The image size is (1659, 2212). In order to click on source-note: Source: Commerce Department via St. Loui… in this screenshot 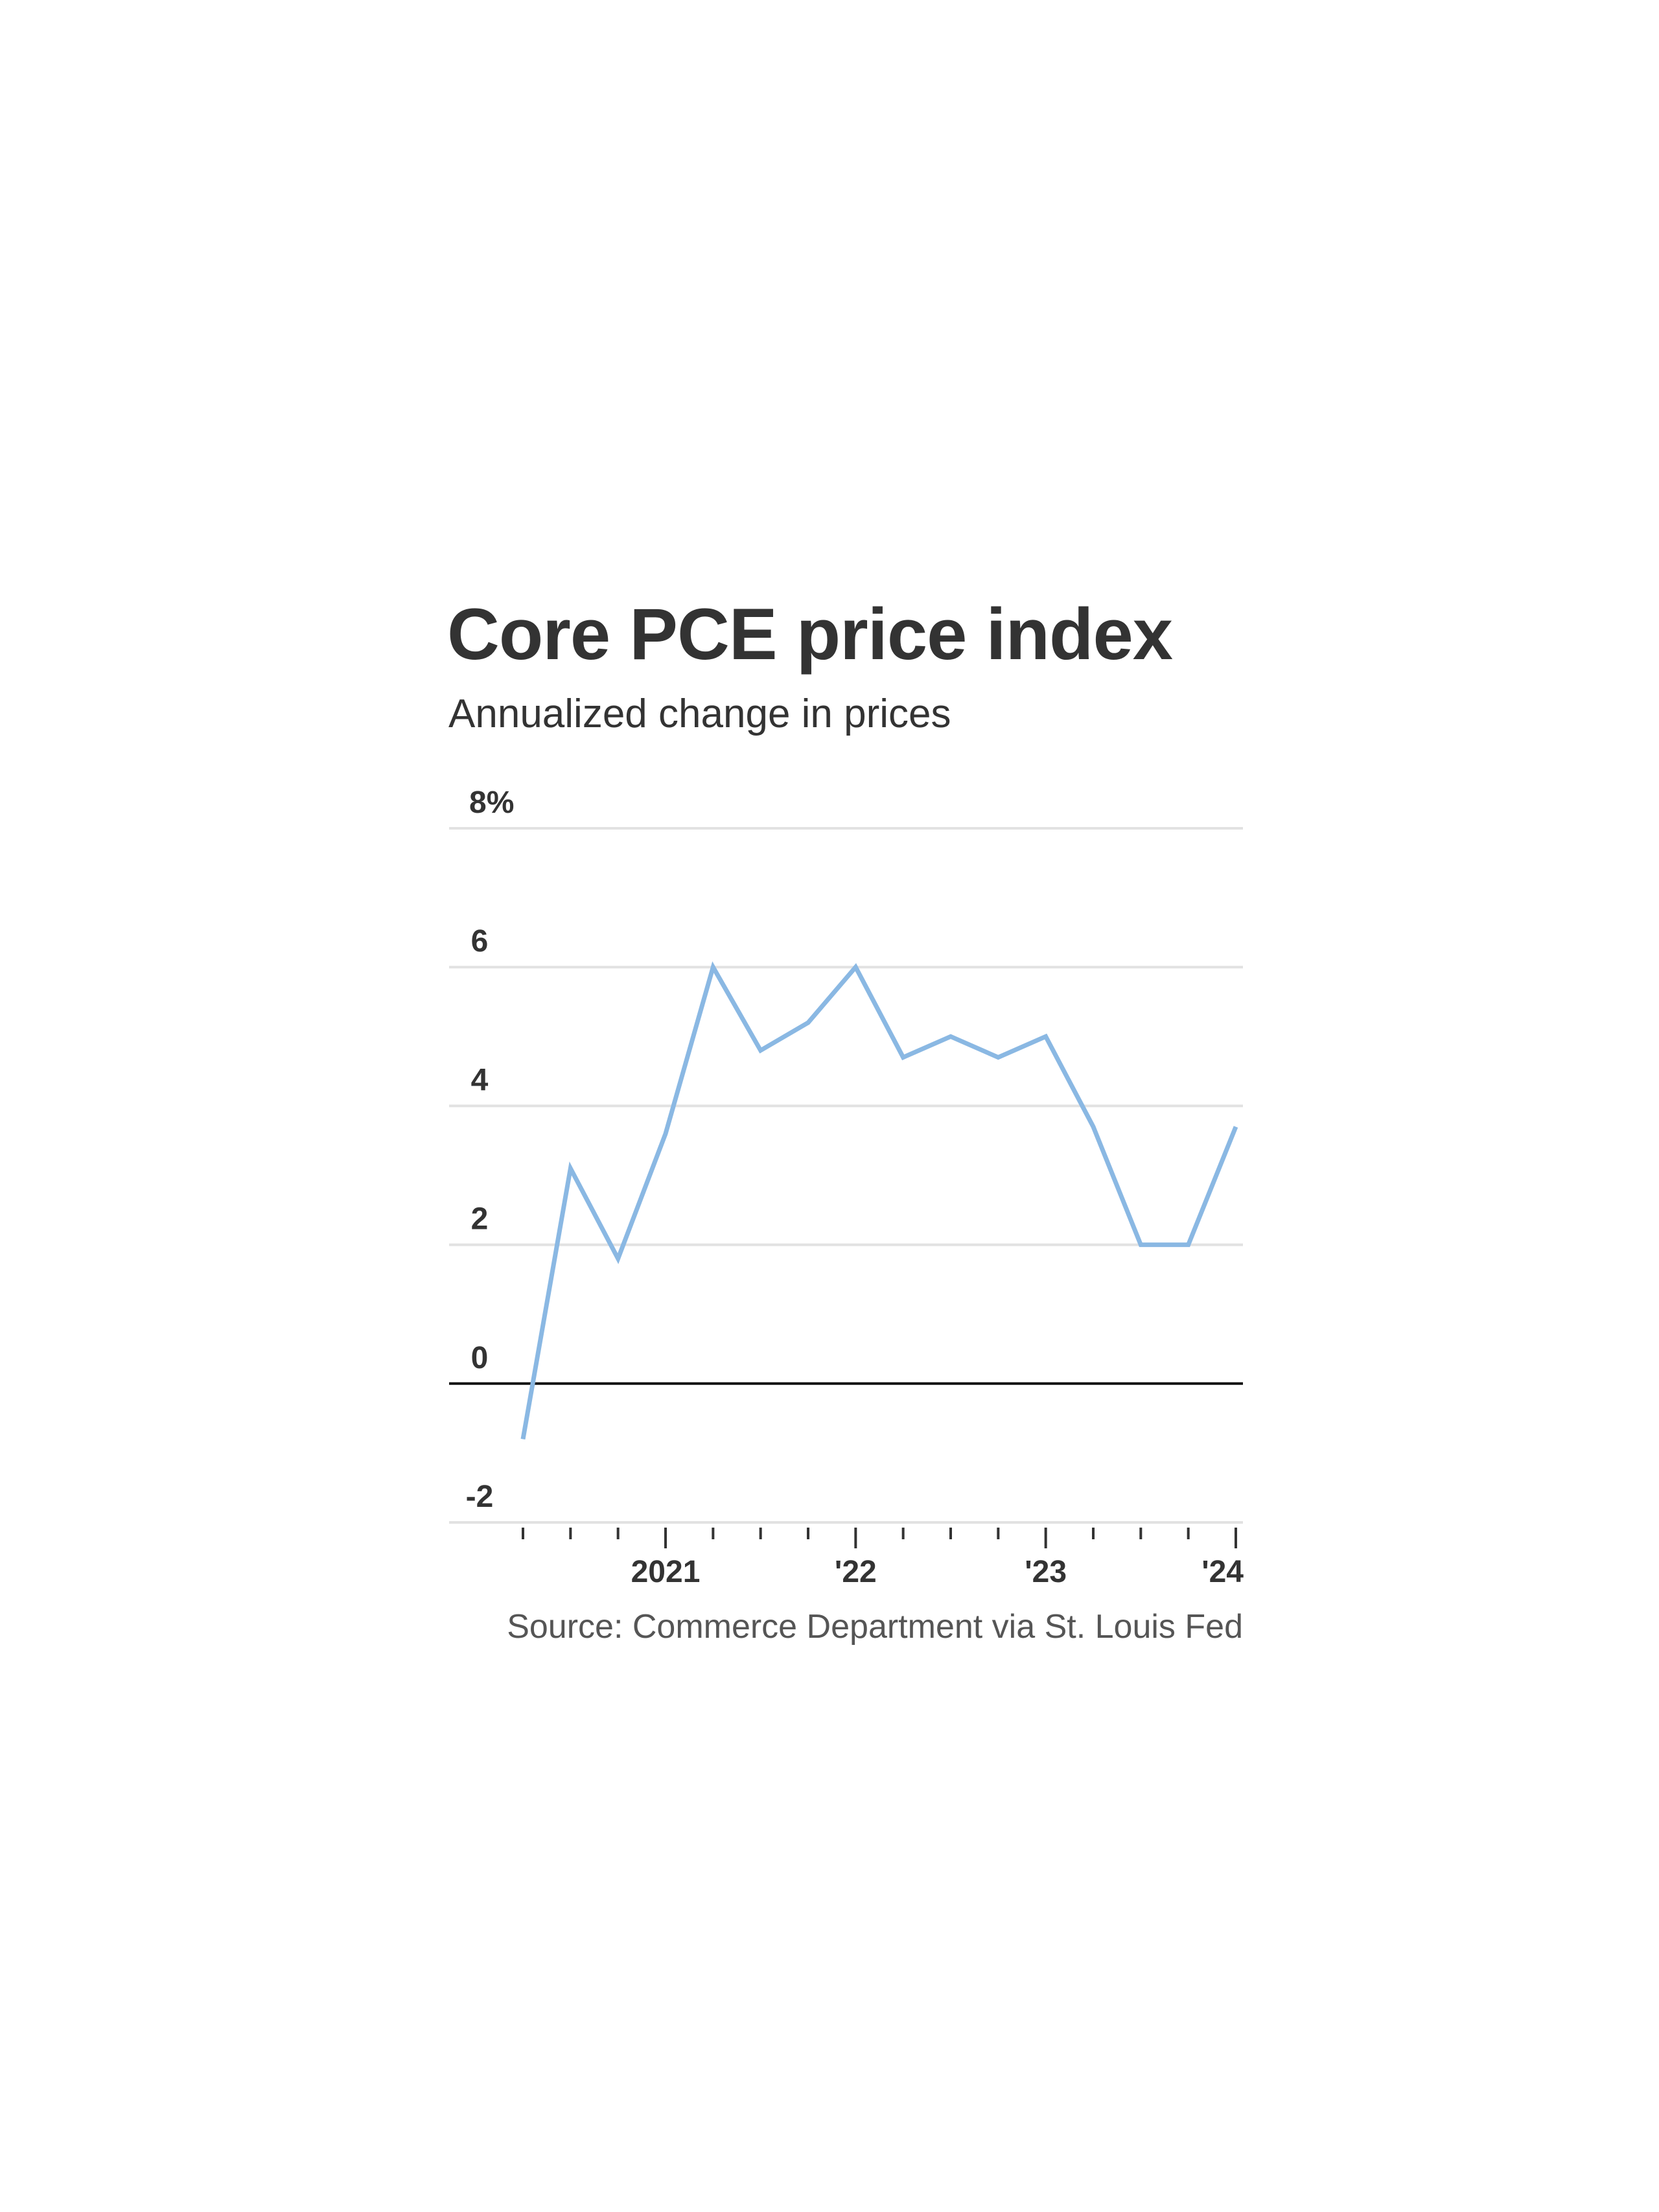, I will do `click(875, 1627)`.